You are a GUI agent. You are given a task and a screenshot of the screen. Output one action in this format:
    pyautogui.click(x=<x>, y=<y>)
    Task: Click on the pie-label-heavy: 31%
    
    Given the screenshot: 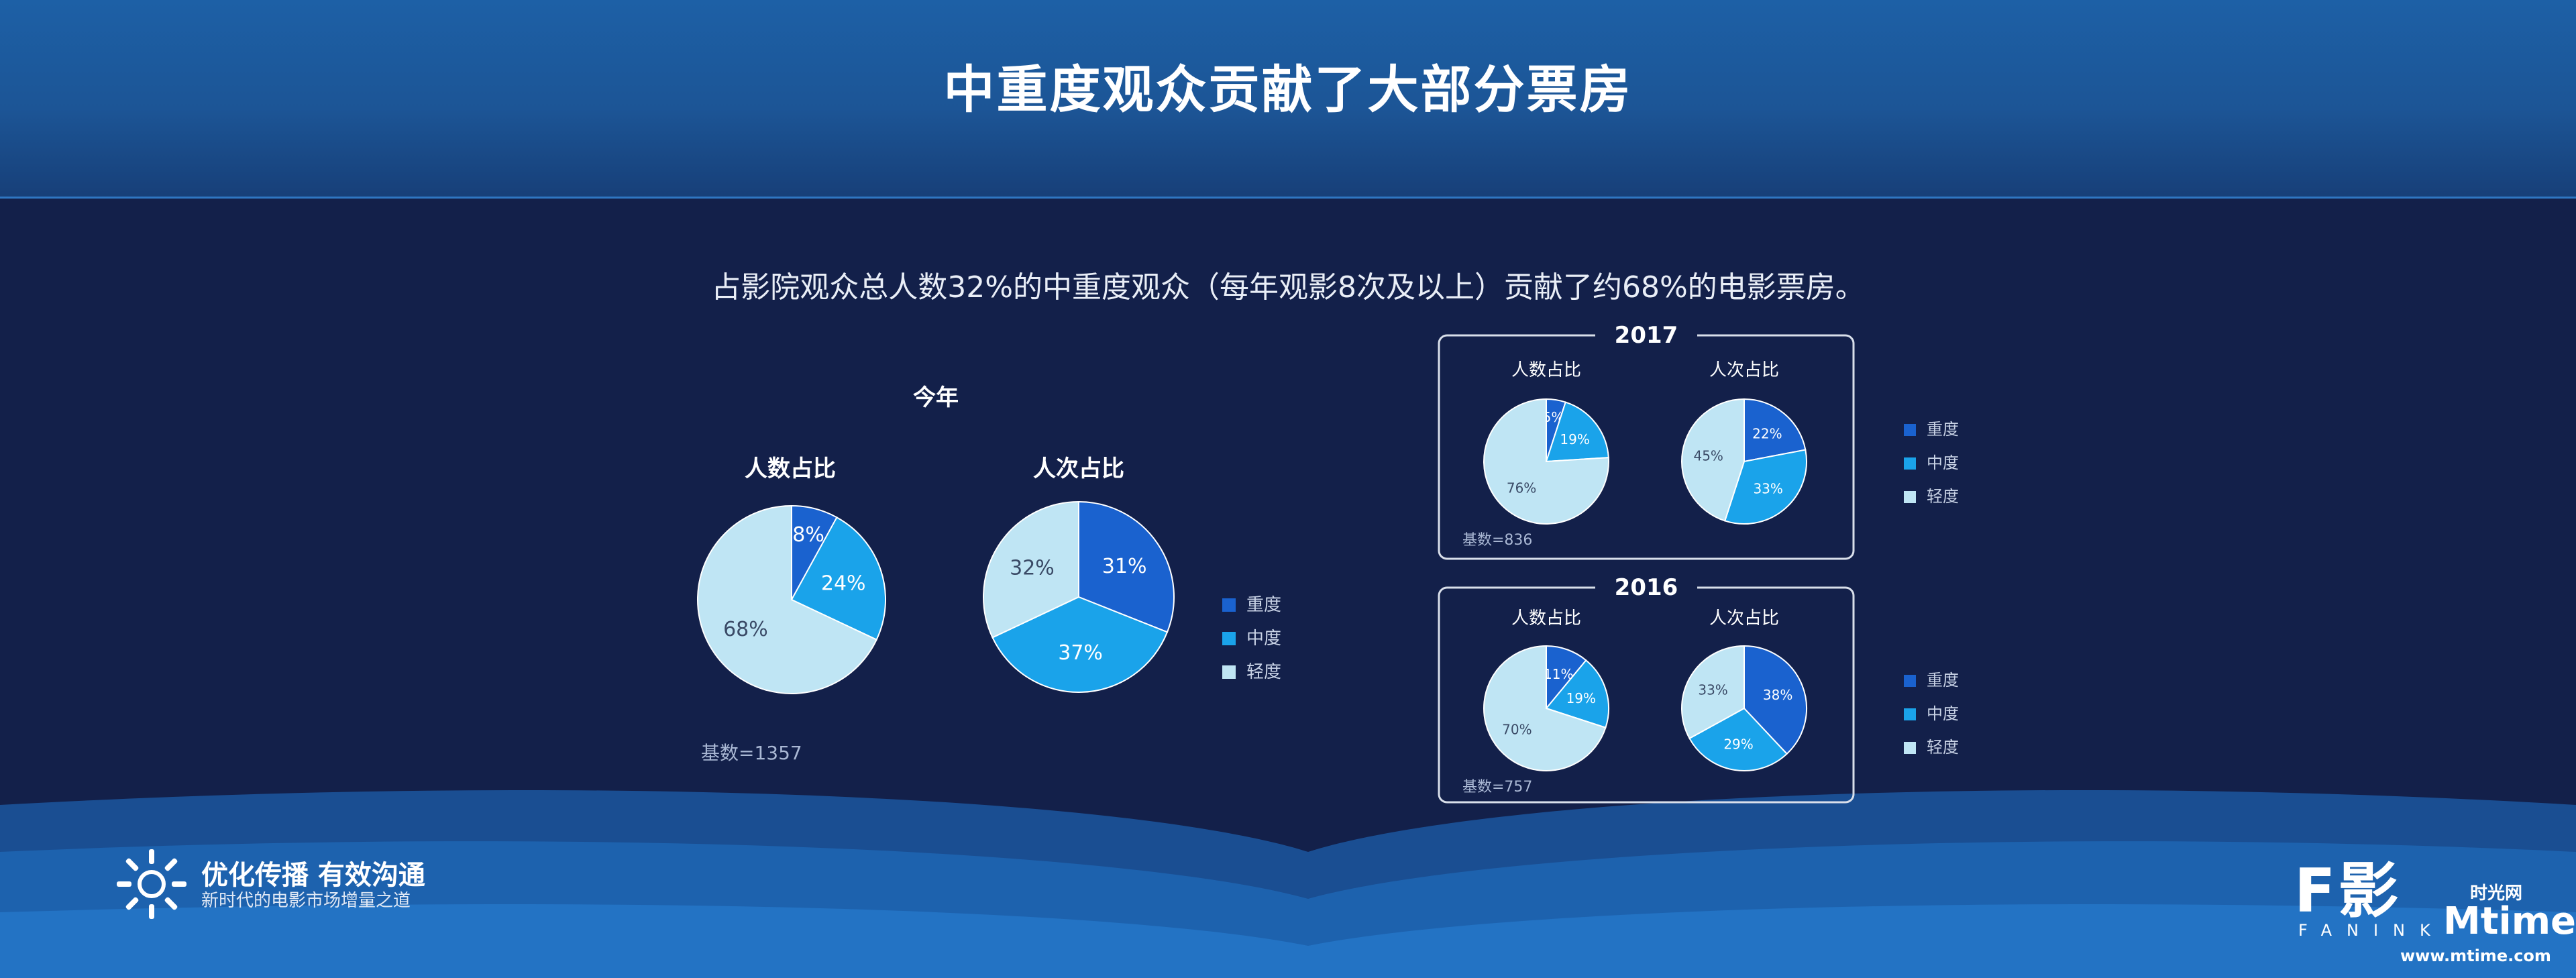 What is the action you would take?
    pyautogui.click(x=1124, y=567)
    